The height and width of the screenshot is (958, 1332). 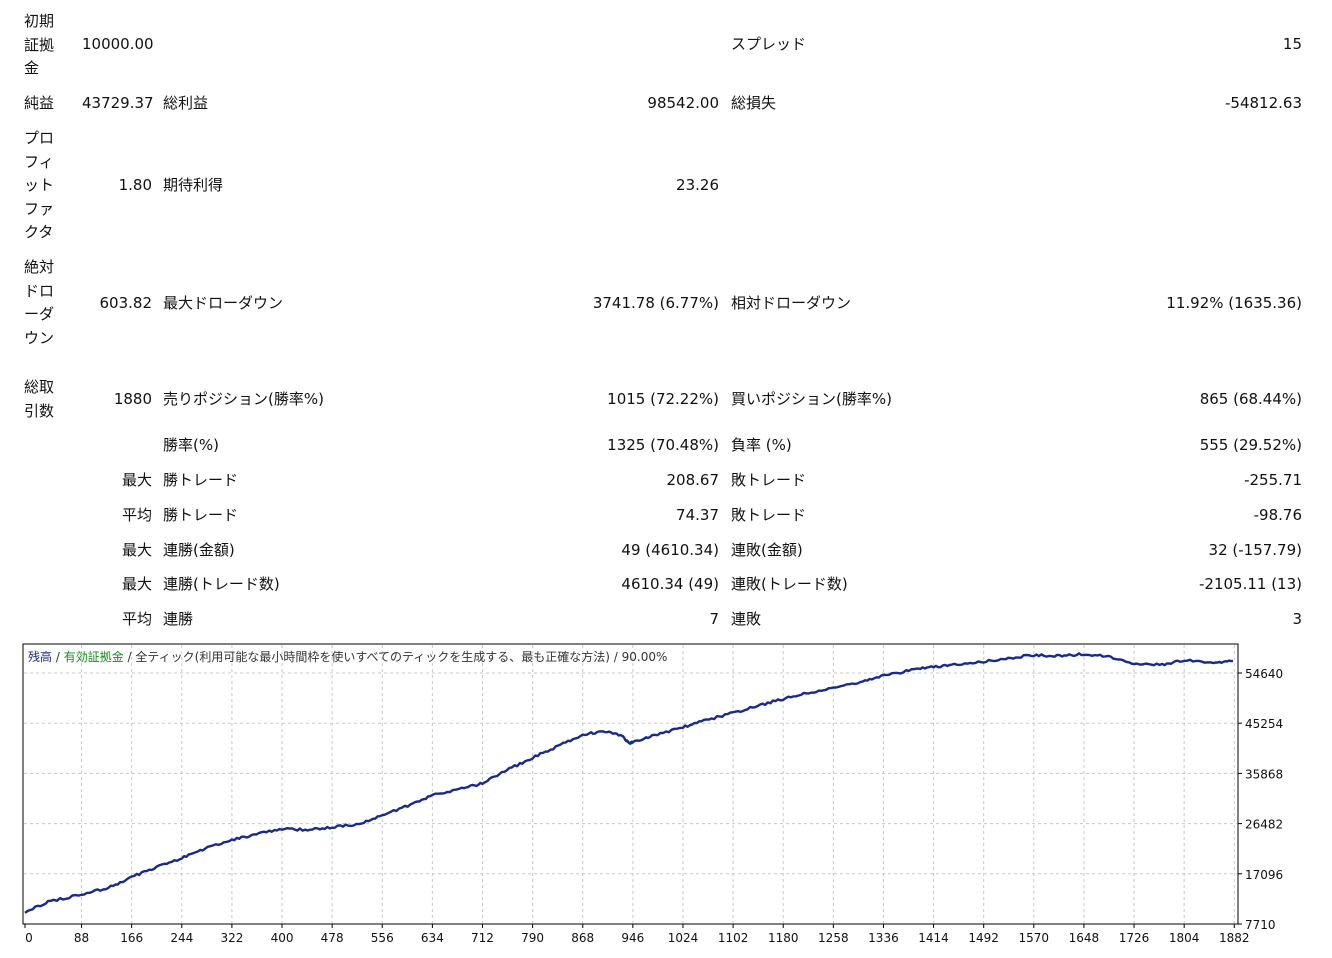 What do you see at coordinates (811, 399) in the screenshot?
I see `long-positions-label: 買いポジション(勝率%)` at bounding box center [811, 399].